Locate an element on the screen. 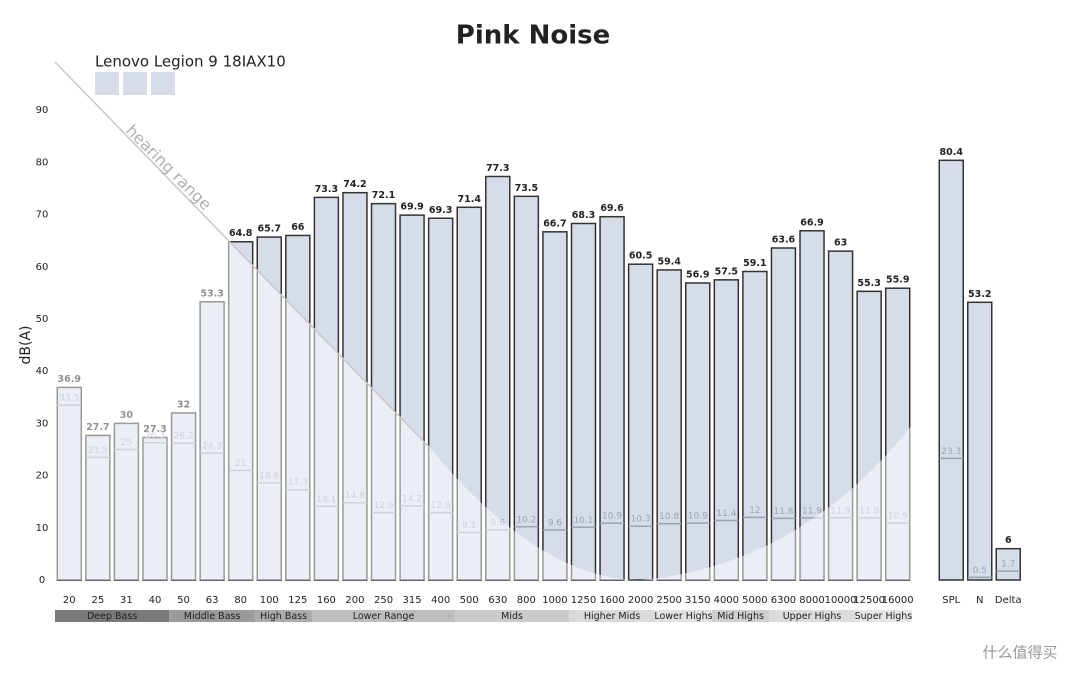 The image size is (1080, 675). x-tick-label: 3150 is located at coordinates (697, 600).